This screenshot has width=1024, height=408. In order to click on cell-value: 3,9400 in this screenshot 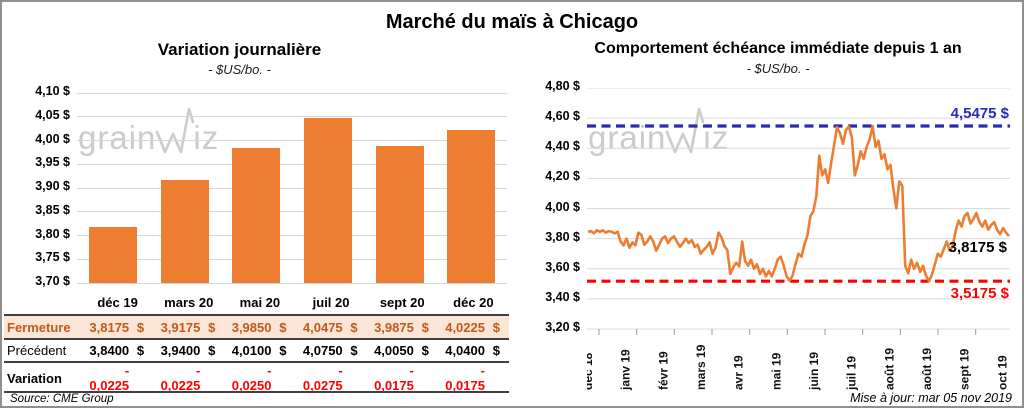, I will do `click(180, 350)`.